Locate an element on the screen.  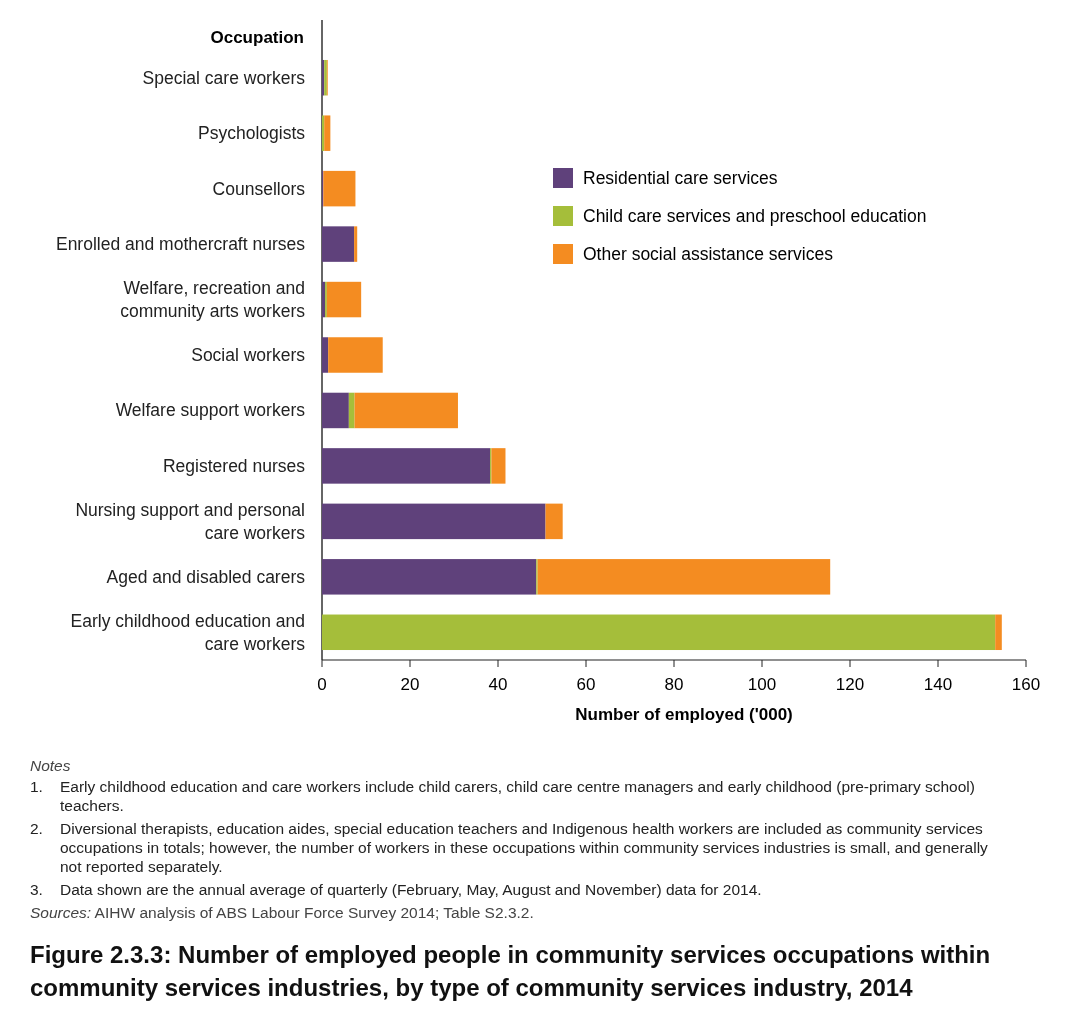
y-tick-label: Welfare, recreation and community arts workers is located at coordinates (213, 300).